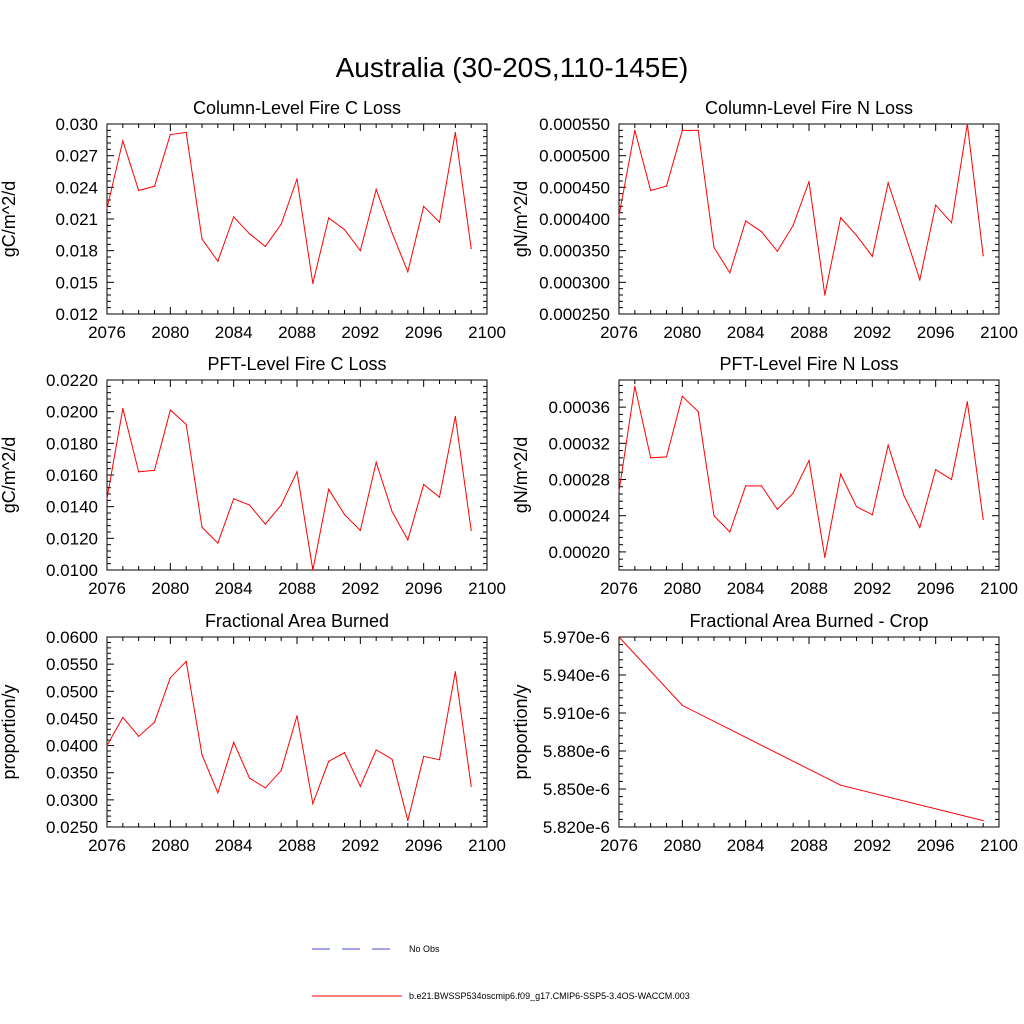  Describe the element at coordinates (72, 475) in the screenshot. I see `y-tick-label: 0.0160` at that location.